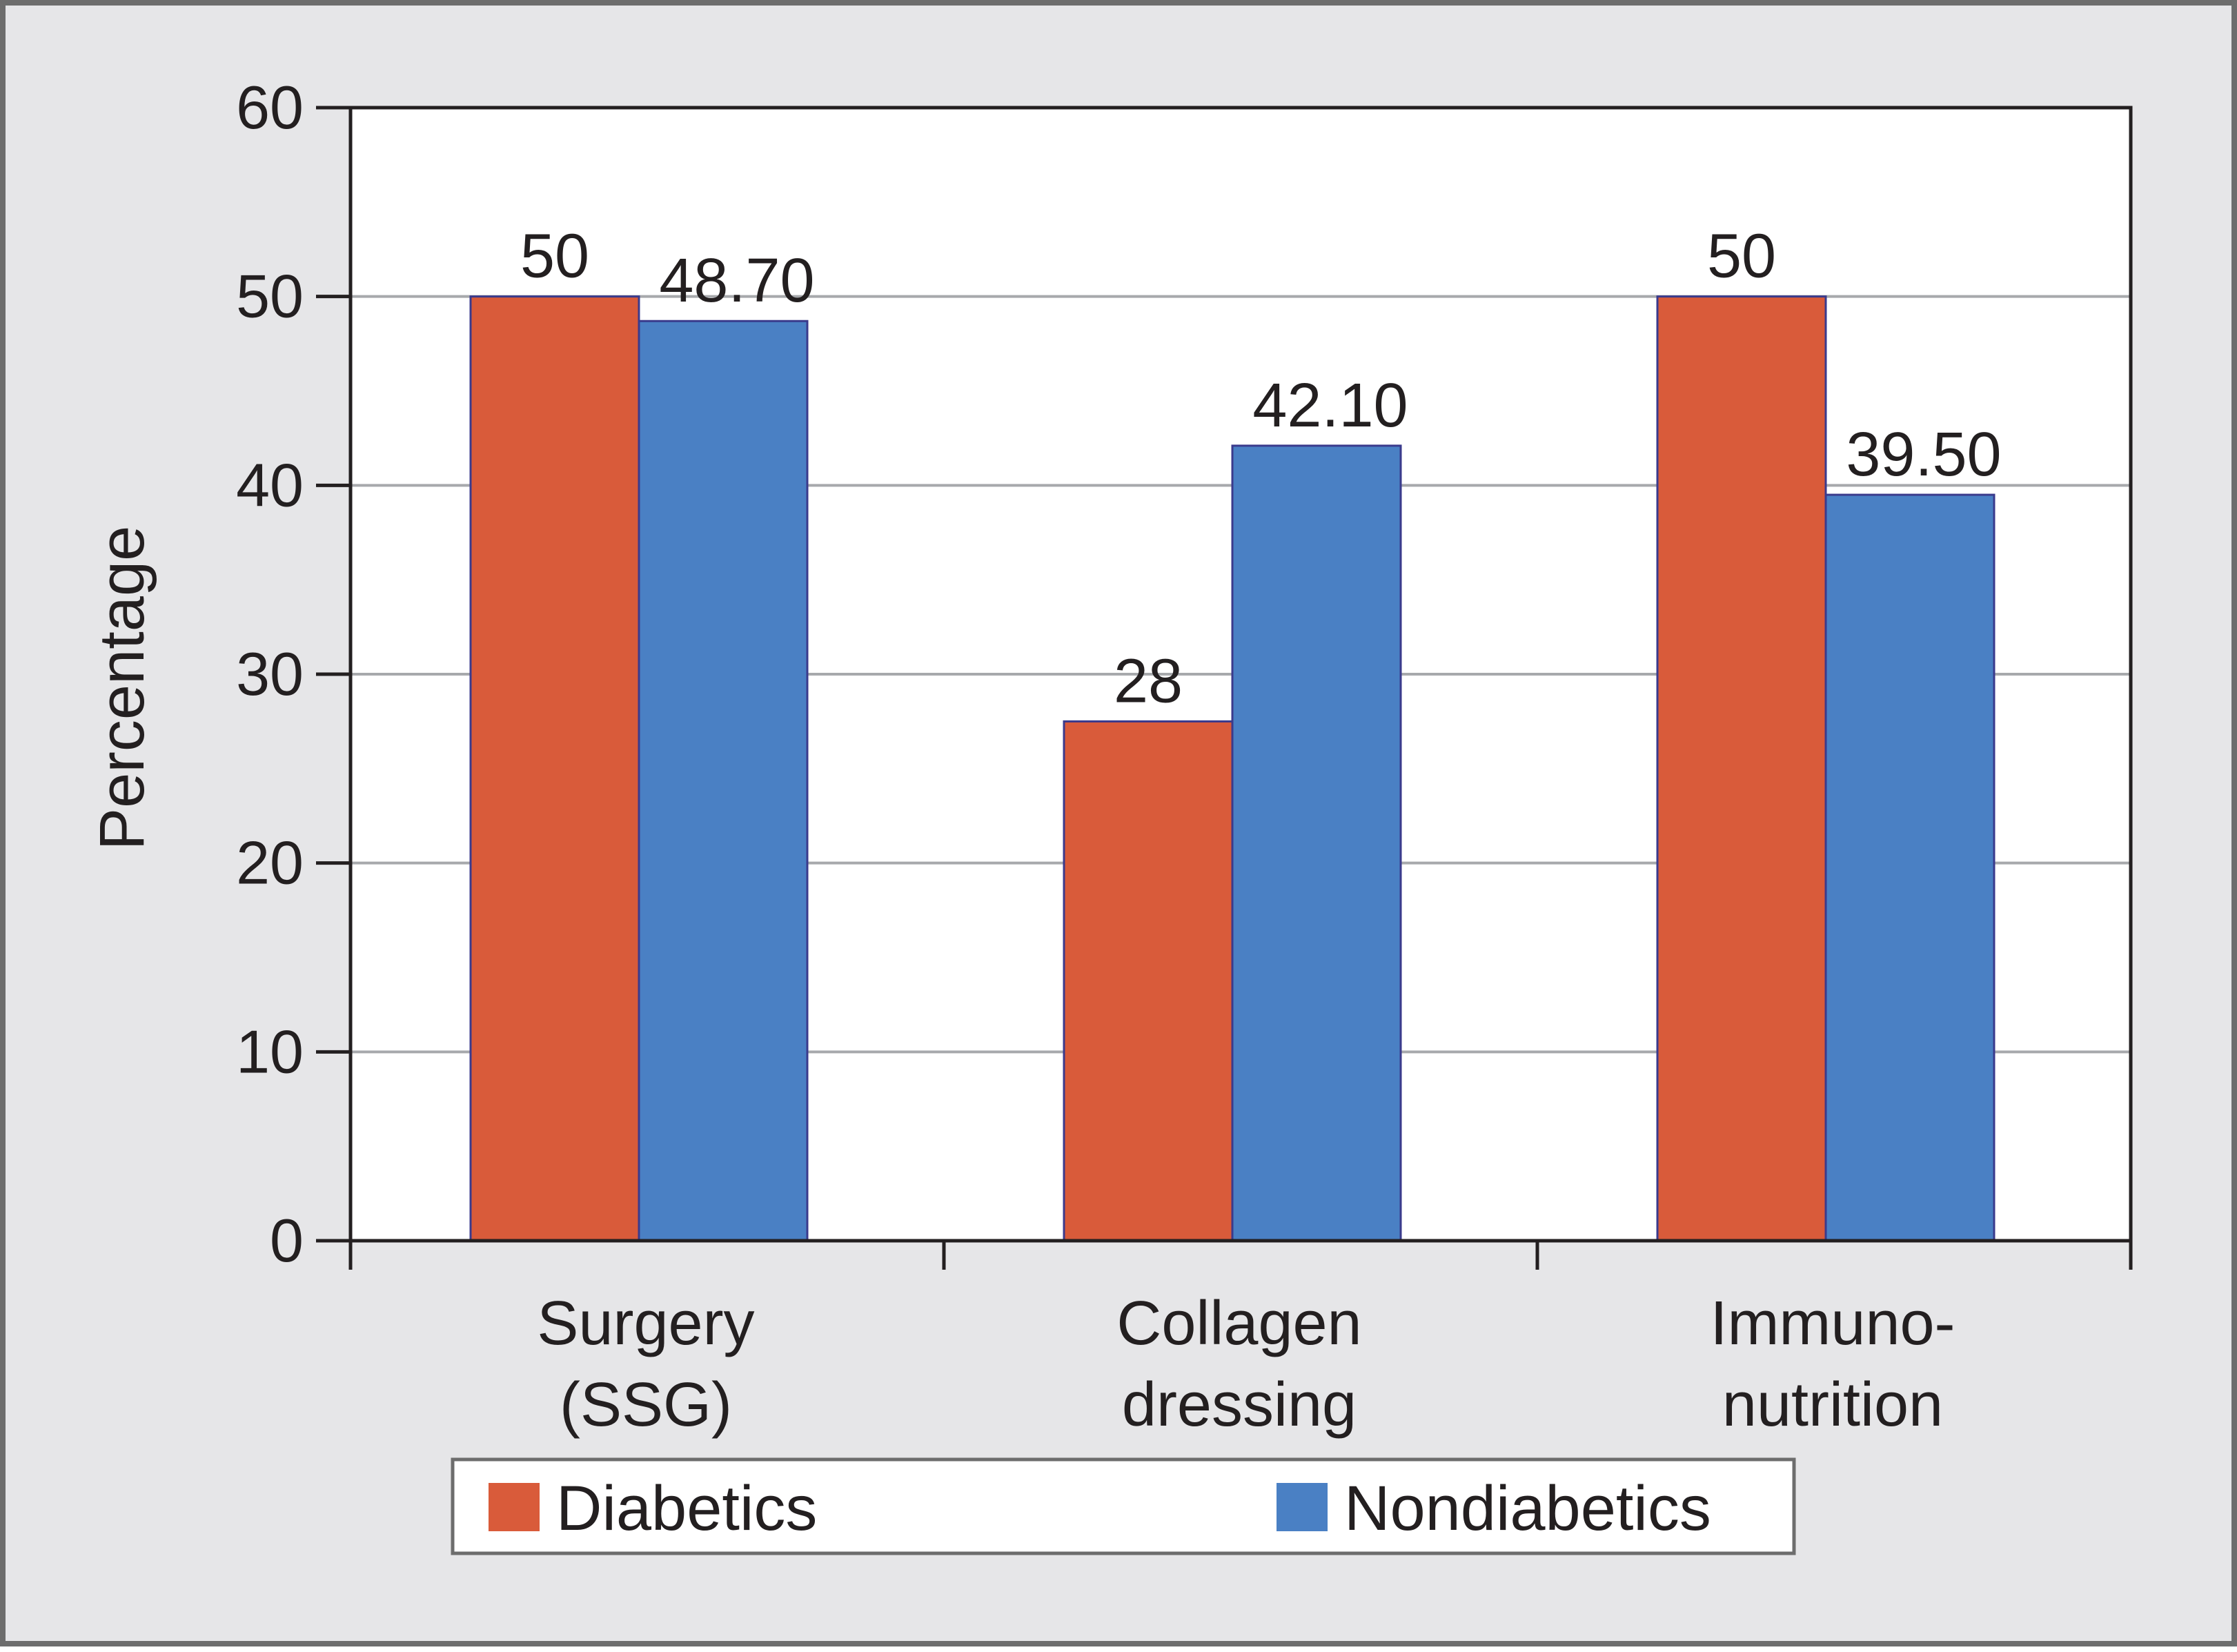 This screenshot has height=1652, width=2237. I want to click on y-tick-label: 20, so click(270, 863).